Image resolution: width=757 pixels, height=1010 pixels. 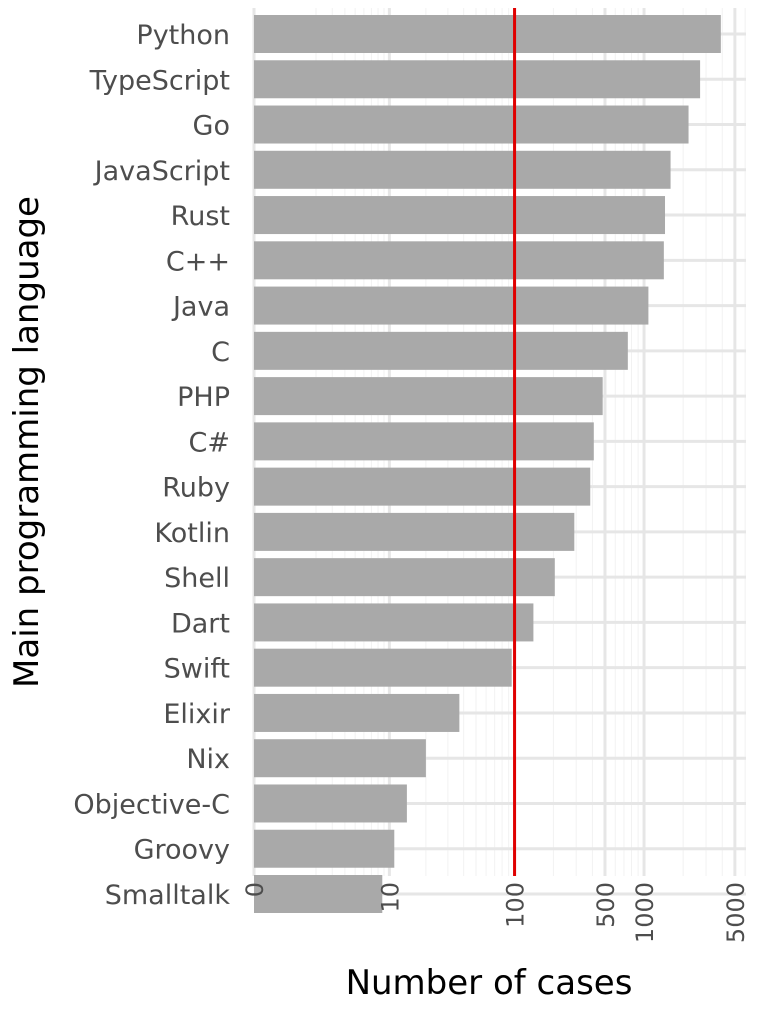 I want to click on x-tick-label: 500, so click(x=606, y=905).